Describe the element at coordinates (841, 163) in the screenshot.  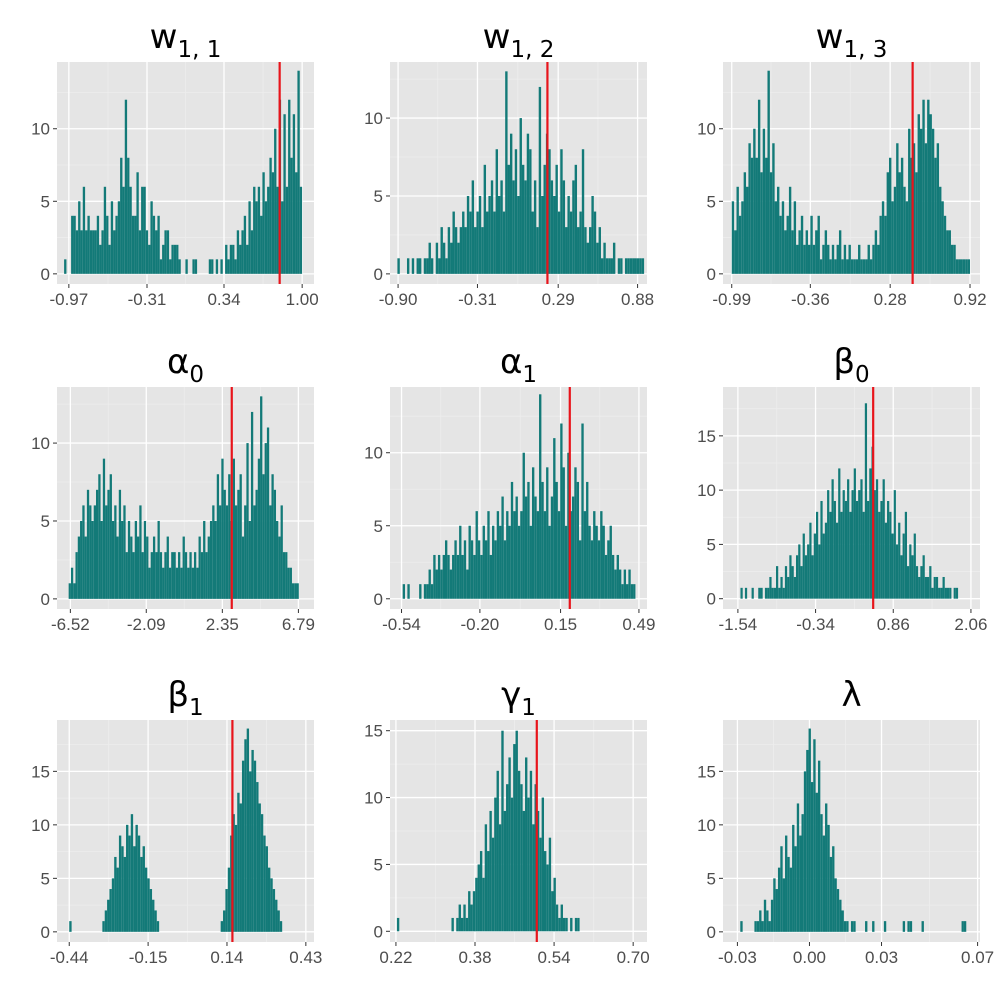
I see `panel-w13: 0 5 10 -0.99 -0.36 0.28 0.92 w1, 3` at that location.